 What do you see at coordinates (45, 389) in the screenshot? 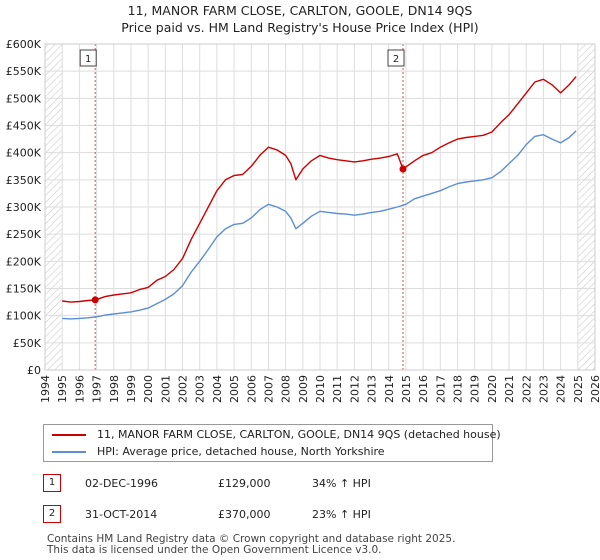
I see `x-tick-label: 1994` at bounding box center [45, 389].